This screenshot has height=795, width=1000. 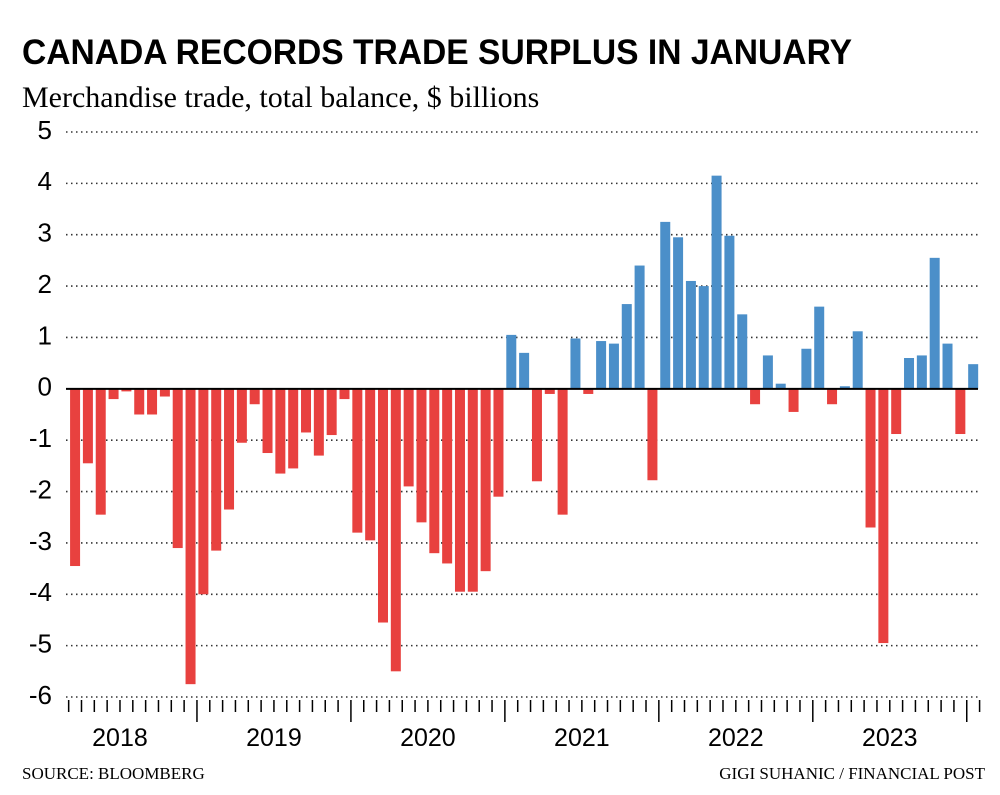 I want to click on y-tick-label: 2, so click(x=45, y=284).